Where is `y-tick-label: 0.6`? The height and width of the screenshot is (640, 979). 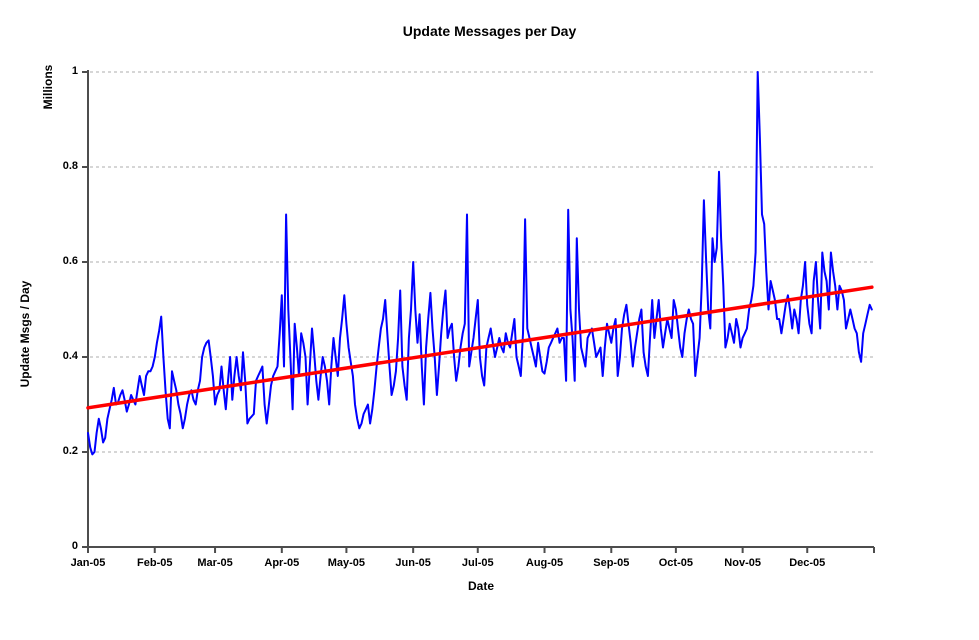 y-tick-label: 0.6 is located at coordinates (70, 261).